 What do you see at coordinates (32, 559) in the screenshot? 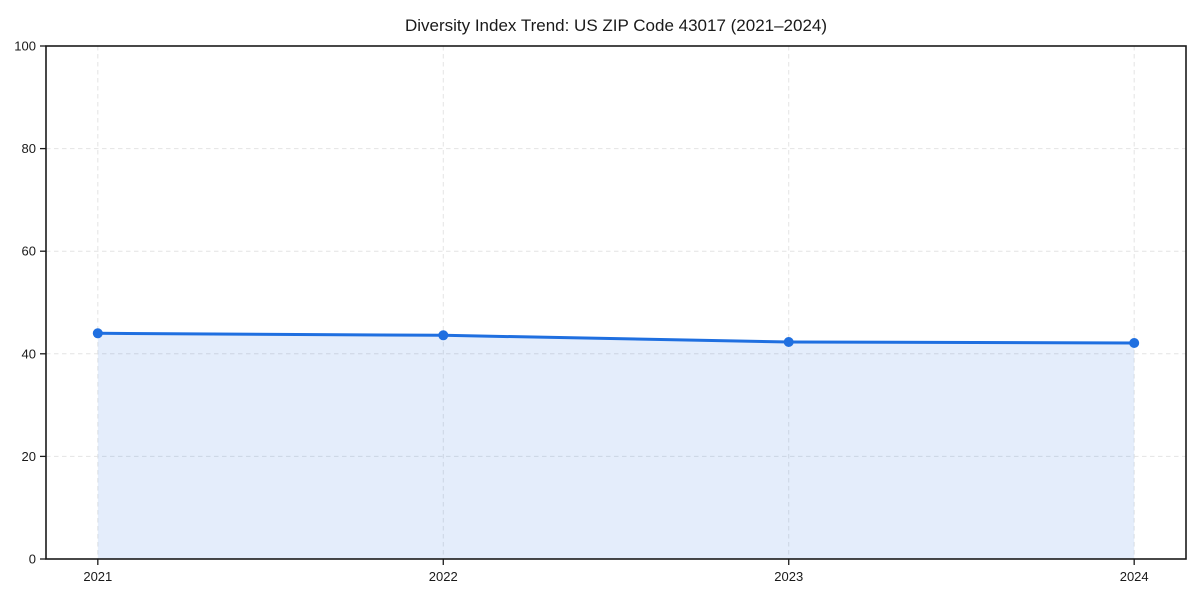
I see `y-tick-label: 0` at bounding box center [32, 559].